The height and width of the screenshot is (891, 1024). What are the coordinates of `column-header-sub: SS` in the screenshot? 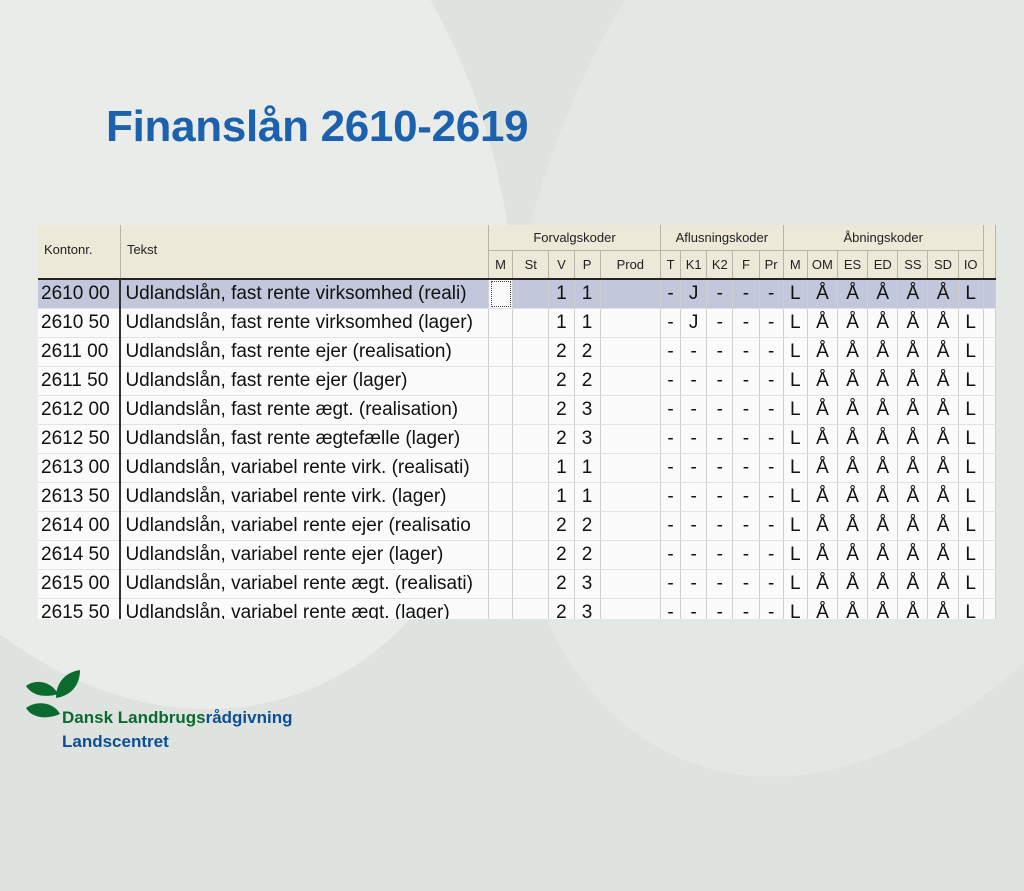 It's located at (913, 265).